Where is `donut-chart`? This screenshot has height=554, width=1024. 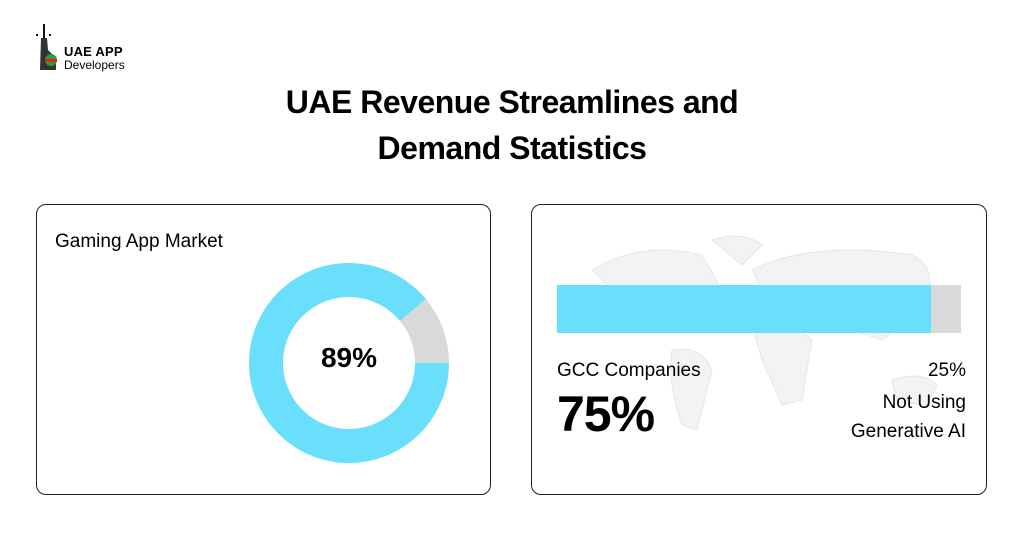 donut-chart is located at coordinates (349, 362).